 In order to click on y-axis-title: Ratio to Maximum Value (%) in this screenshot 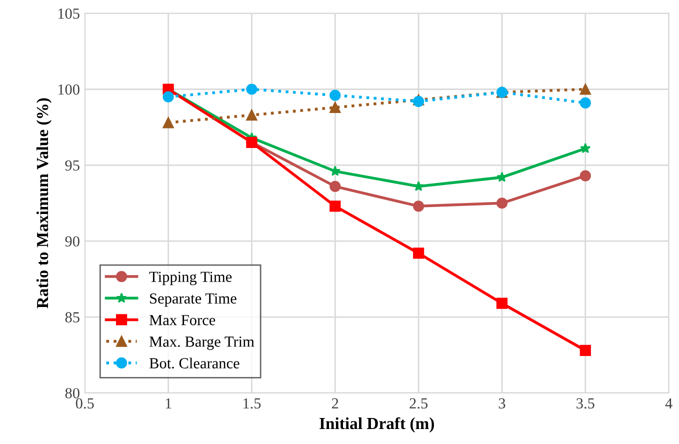, I will do `click(44, 203)`.